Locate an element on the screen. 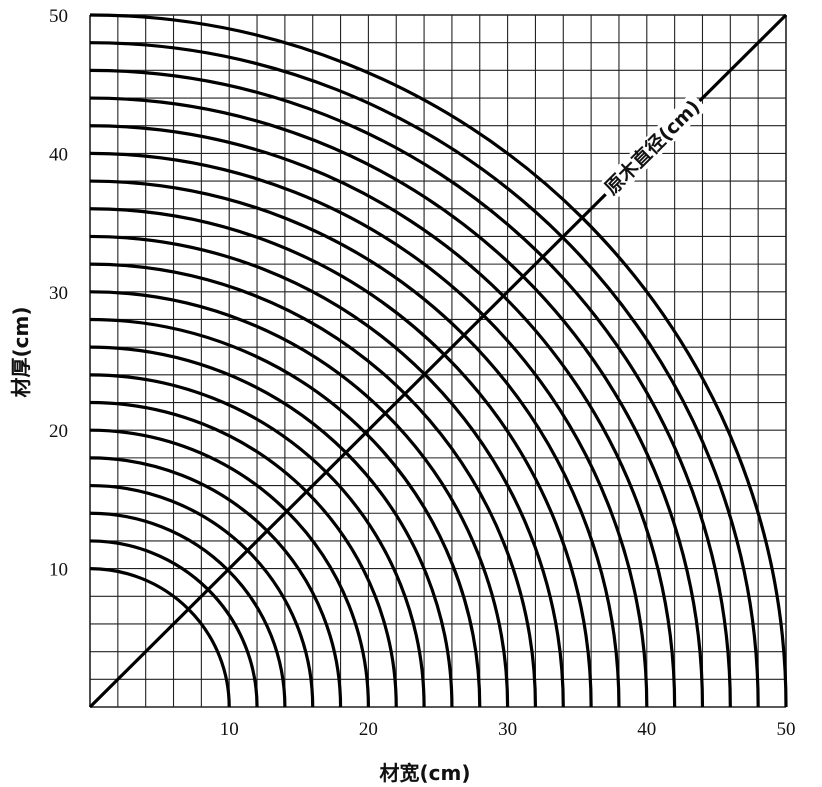 Image resolution: width=822 pixels, height=787 pixels. y-tick-label: 10 is located at coordinates (58, 570).